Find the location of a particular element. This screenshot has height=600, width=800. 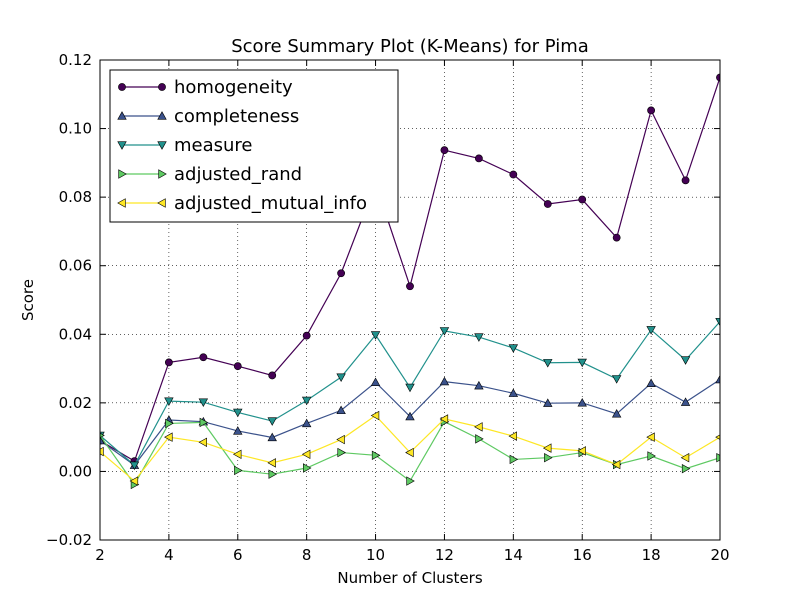

x-tick-label: 18 is located at coordinates (651, 555).